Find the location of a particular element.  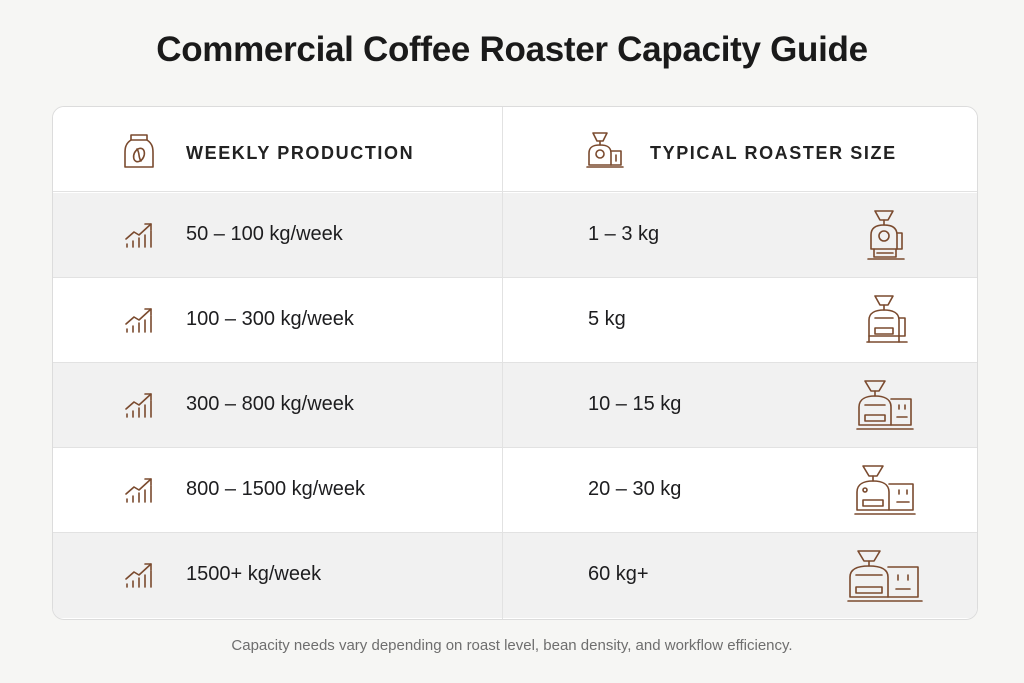

roaster-size-value: 10 – 15 kg is located at coordinates (635, 404).